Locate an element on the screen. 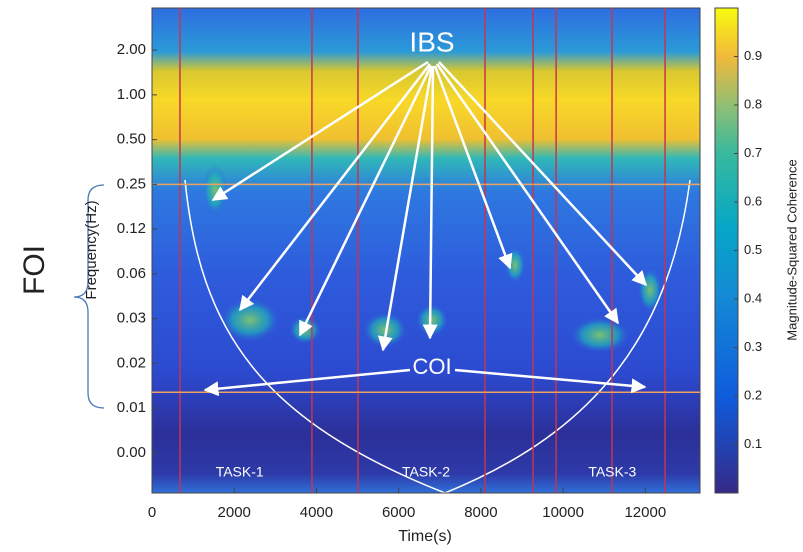 The height and width of the screenshot is (552, 803). y-tick-label: 0.01 is located at coordinates (131, 407).